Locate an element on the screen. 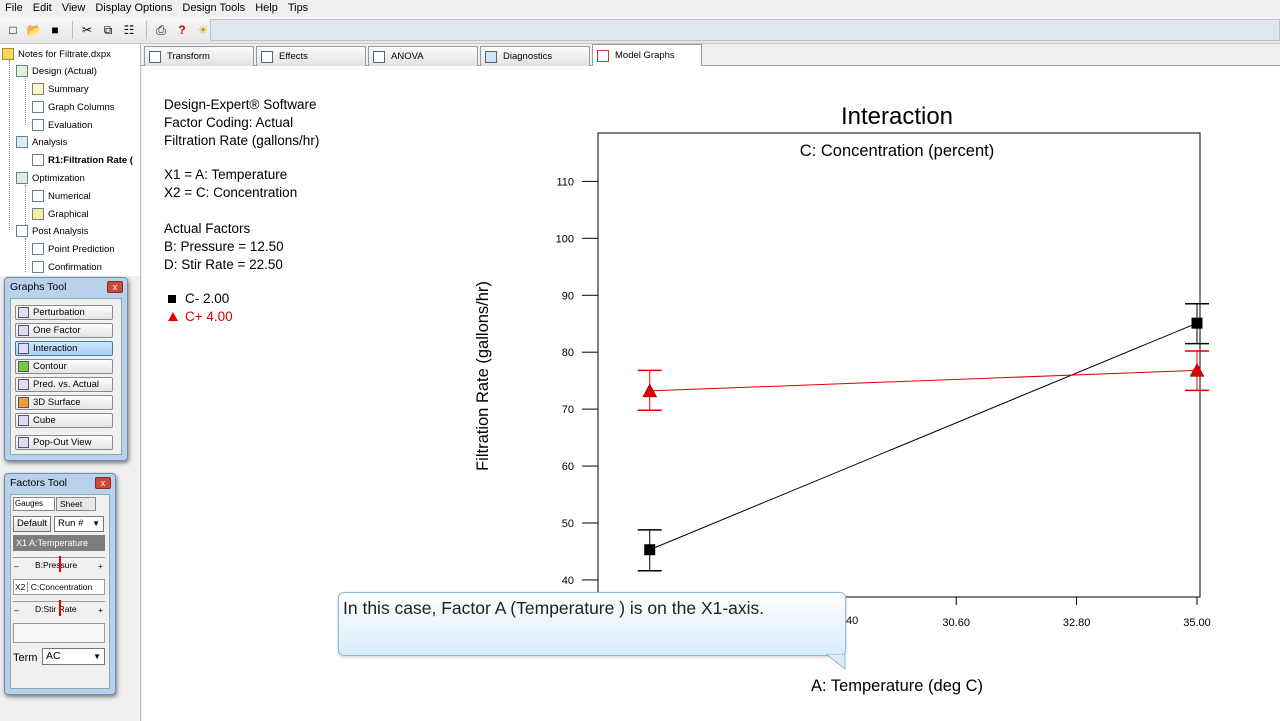 This screenshot has height=721, width=1280. tree-summary: Summary is located at coordinates (60, 89).